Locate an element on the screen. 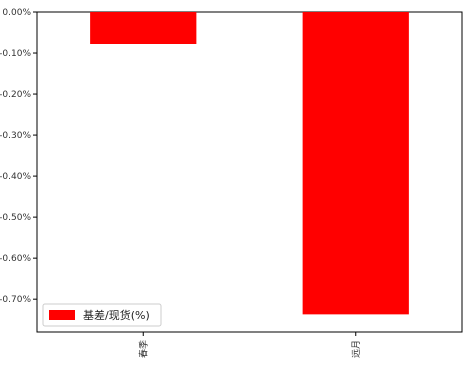 The height and width of the screenshot is (367, 467). x-tick-label: 远月 is located at coordinates (356, 349).